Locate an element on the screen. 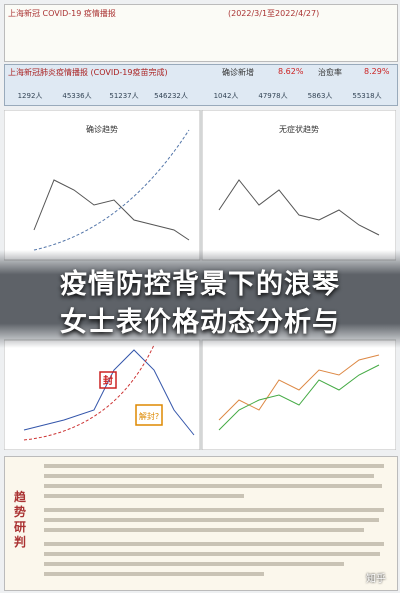  stat-value: 1042人 is located at coordinates (226, 96).